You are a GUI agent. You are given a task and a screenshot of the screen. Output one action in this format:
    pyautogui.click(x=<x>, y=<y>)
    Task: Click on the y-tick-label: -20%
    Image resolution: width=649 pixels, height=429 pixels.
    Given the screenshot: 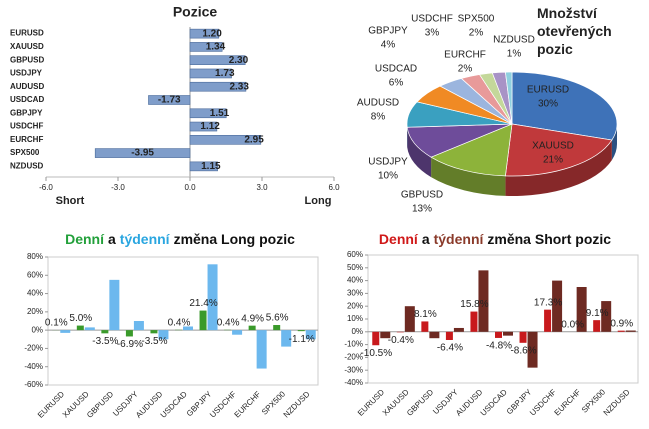 What is the action you would take?
    pyautogui.click(x=33, y=348)
    